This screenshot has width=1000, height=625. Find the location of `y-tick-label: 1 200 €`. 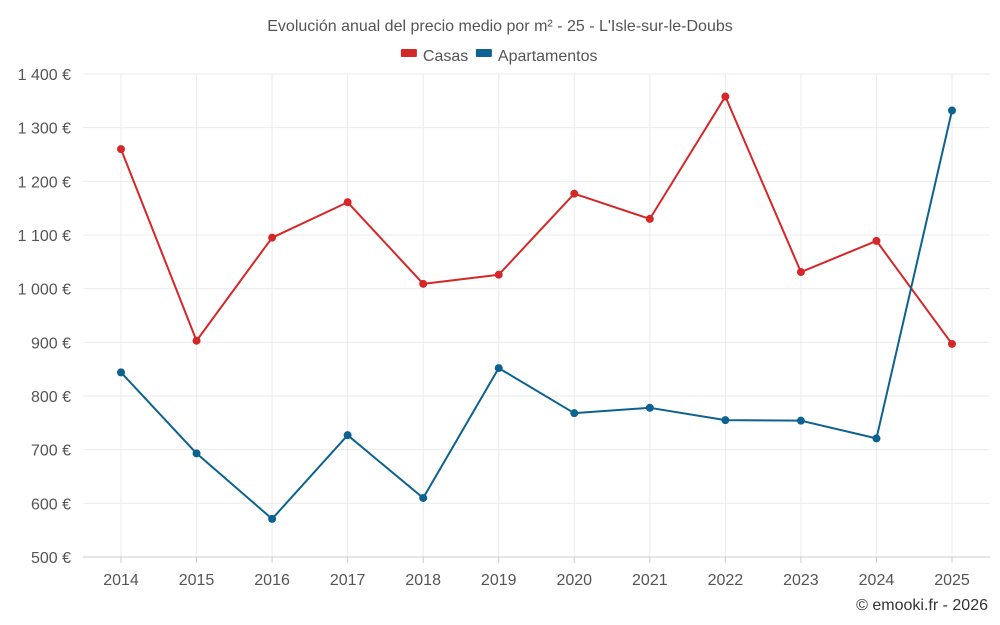

y-tick-label: 1 200 € is located at coordinates (44, 182).